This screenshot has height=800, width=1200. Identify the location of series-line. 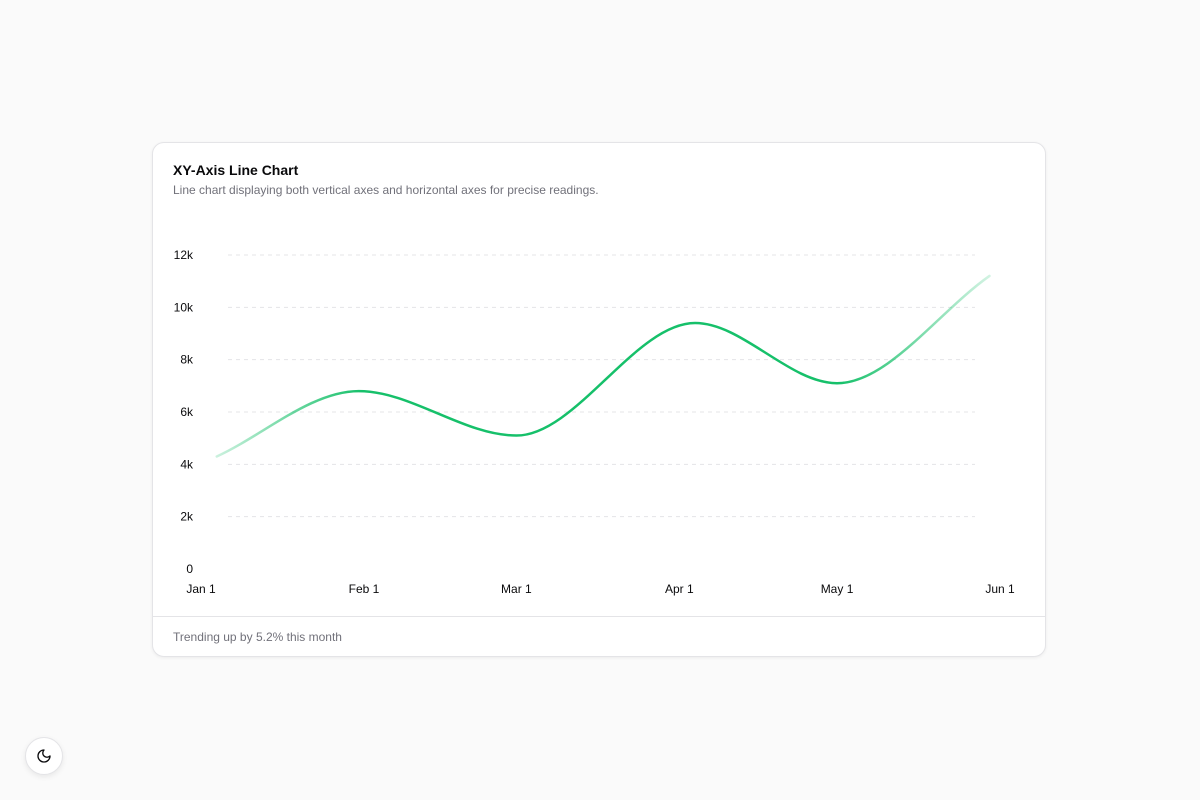
(603, 366).